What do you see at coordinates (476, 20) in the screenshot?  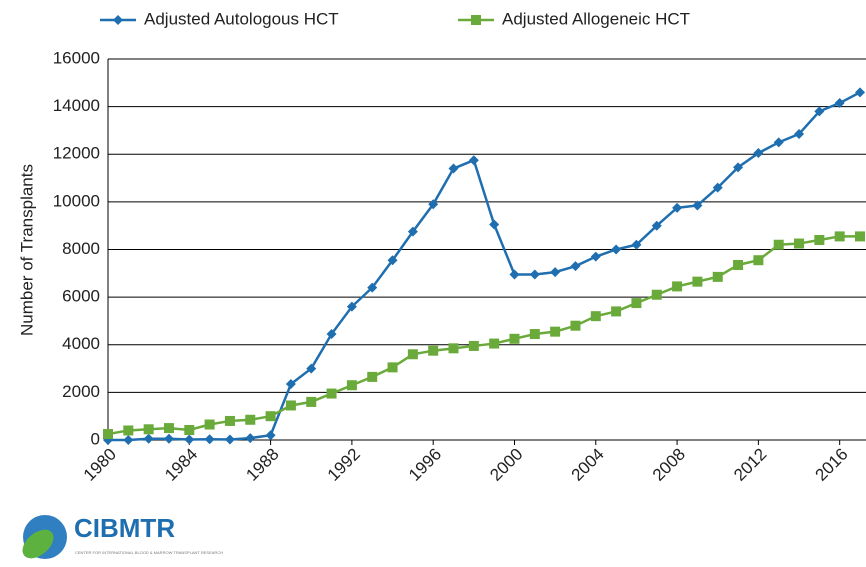 I see `legend-marker` at bounding box center [476, 20].